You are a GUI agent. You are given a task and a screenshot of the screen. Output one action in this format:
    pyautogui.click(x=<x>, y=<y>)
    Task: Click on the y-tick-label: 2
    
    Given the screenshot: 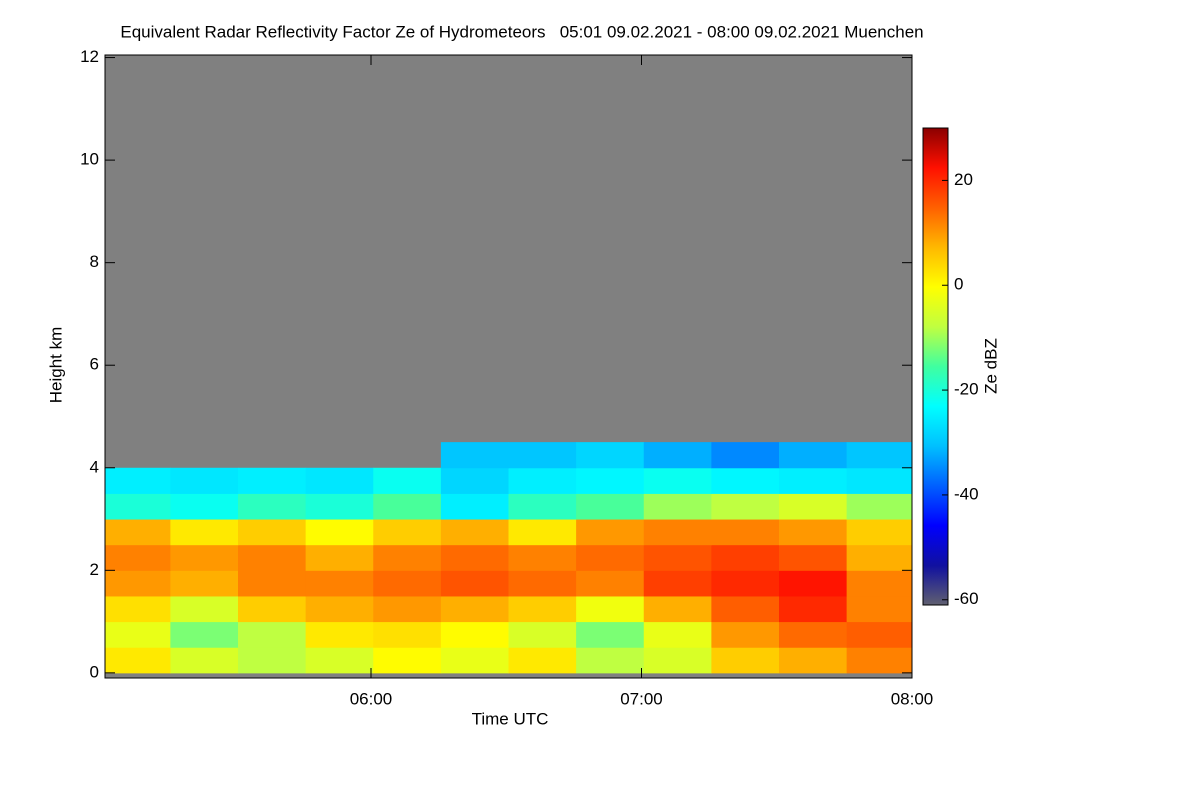 What is the action you would take?
    pyautogui.click(x=94, y=569)
    